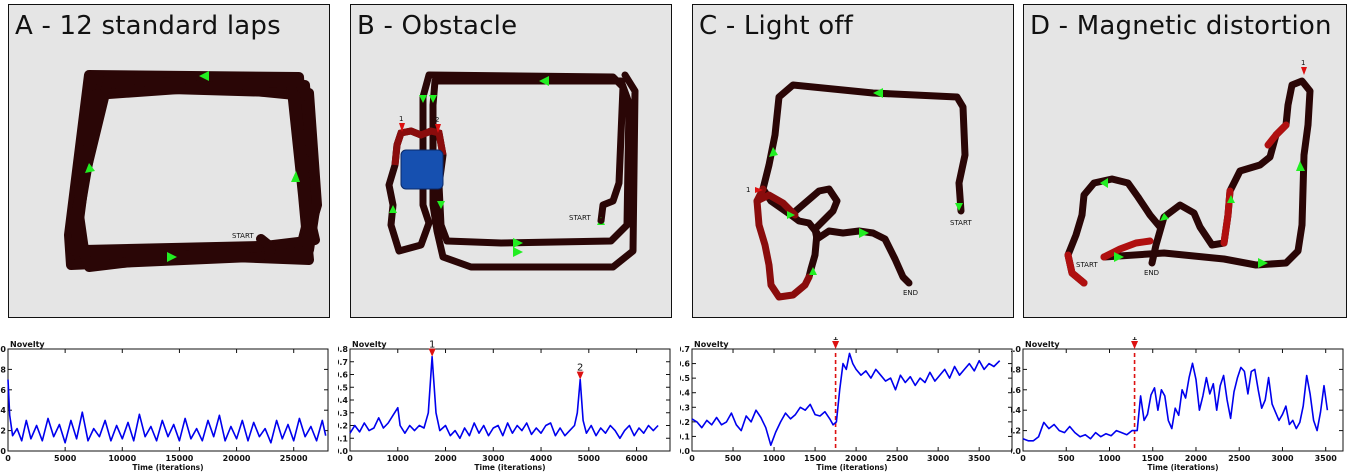 The height and width of the screenshot is (473, 1351). Describe the element at coordinates (636, 458) in the screenshot. I see `x-tick-label: 6000` at that location.